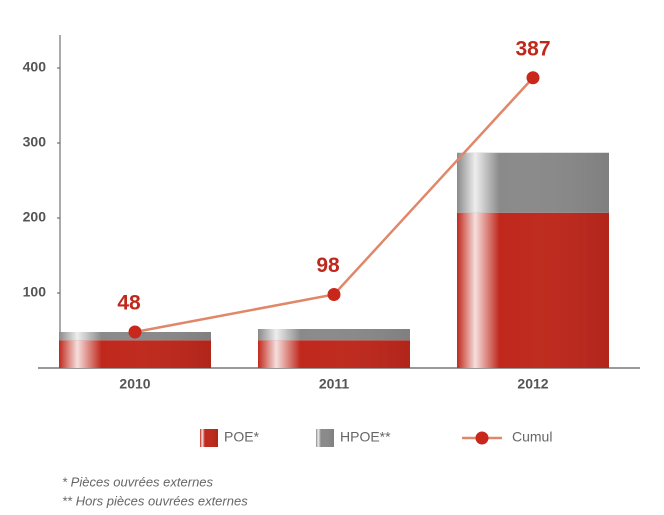 The image size is (664, 515). I want to click on value-label: 98, so click(328, 265).